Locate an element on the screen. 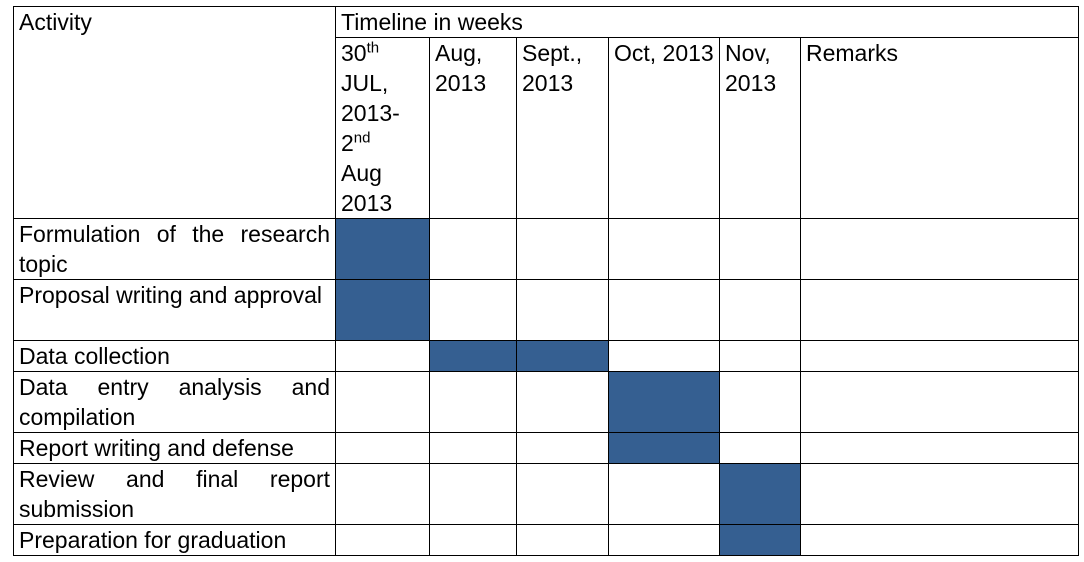 The height and width of the screenshot is (562, 1084). activity-cell: Preparation for graduation is located at coordinates (174, 540).